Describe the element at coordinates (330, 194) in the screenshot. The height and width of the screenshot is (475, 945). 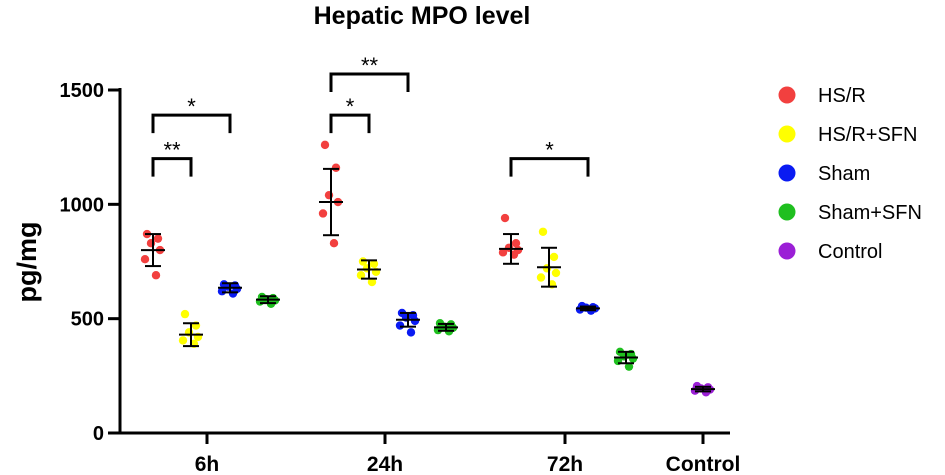
I see `series-hs-r-24h` at that location.